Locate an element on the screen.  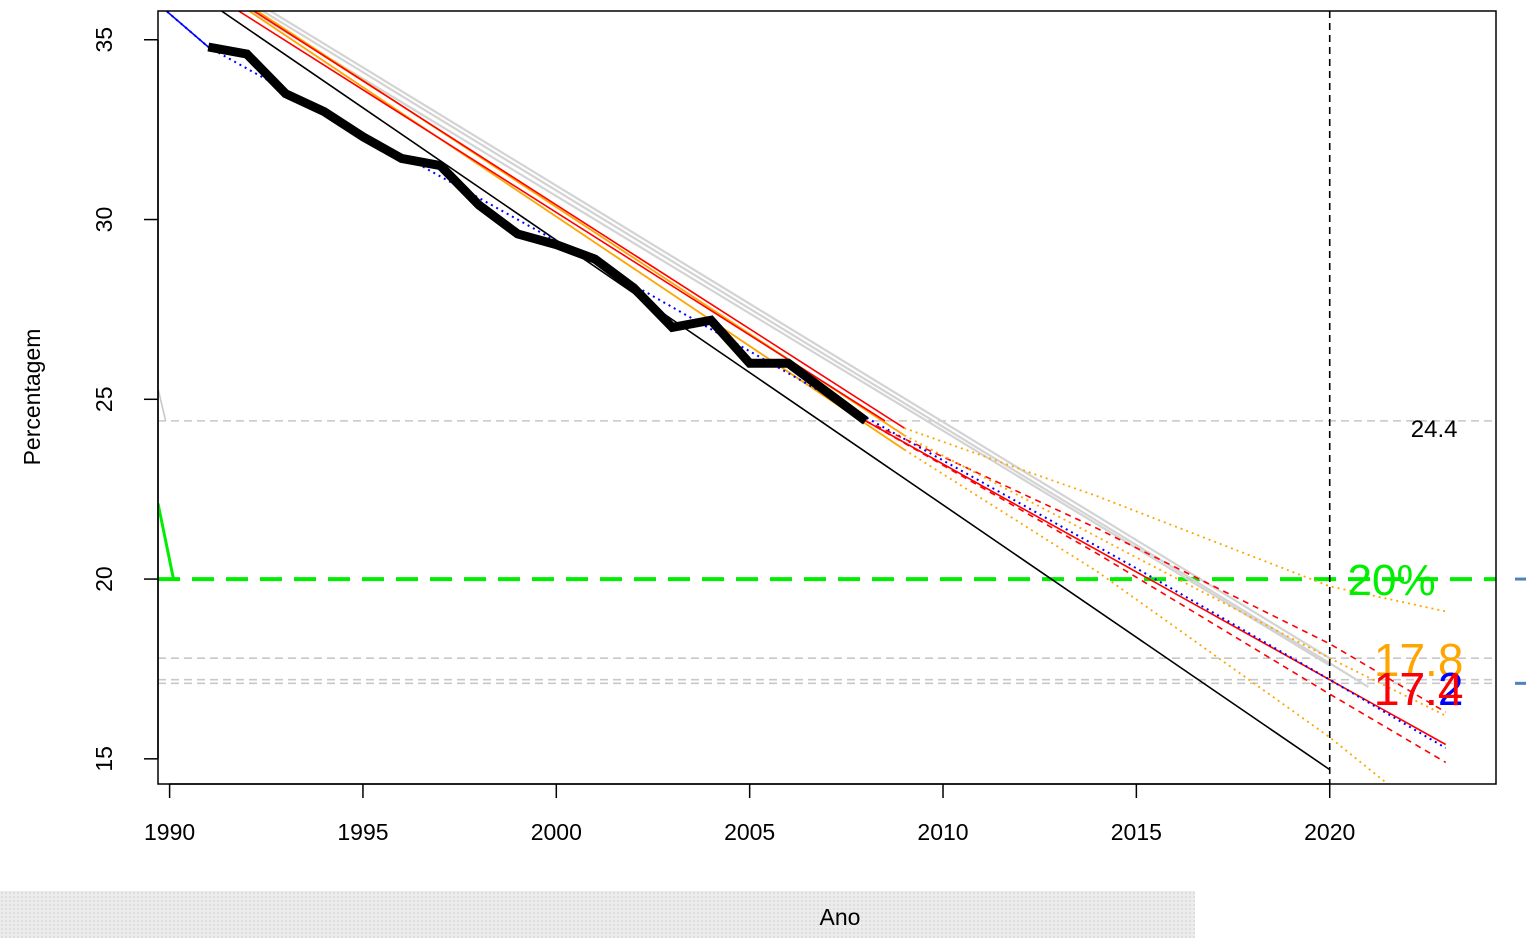
x-tick-label-2005: 2005 is located at coordinates (749, 832).